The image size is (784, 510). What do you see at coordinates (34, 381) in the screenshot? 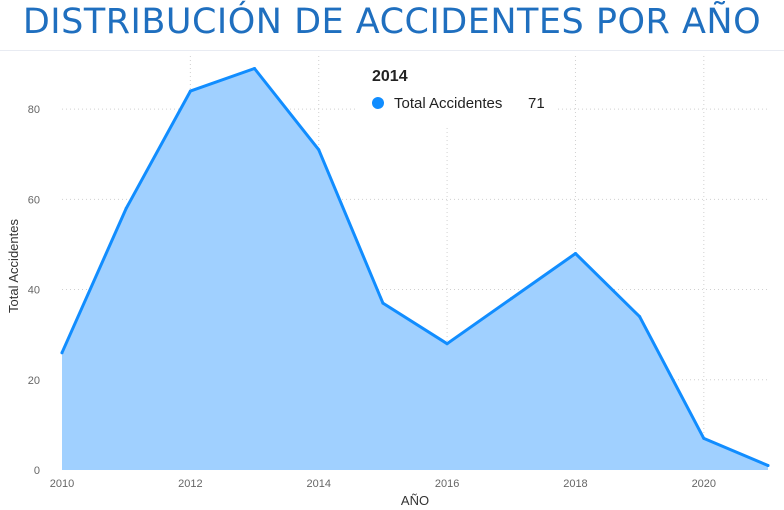
I see `y-tick-label: 20` at bounding box center [34, 381].